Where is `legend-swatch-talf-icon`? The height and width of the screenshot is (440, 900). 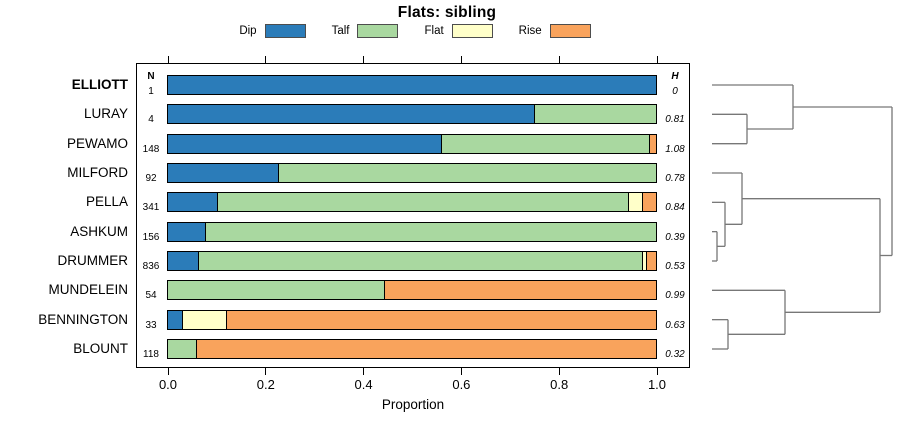 legend-swatch-talf-icon is located at coordinates (378, 31).